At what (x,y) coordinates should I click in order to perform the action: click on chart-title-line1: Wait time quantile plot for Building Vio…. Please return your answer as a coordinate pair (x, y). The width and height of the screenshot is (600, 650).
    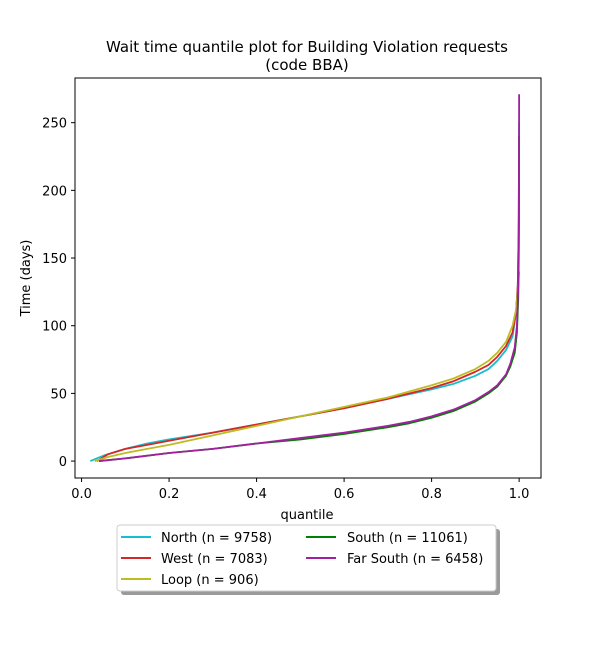
    Looking at the image, I should click on (307, 47).